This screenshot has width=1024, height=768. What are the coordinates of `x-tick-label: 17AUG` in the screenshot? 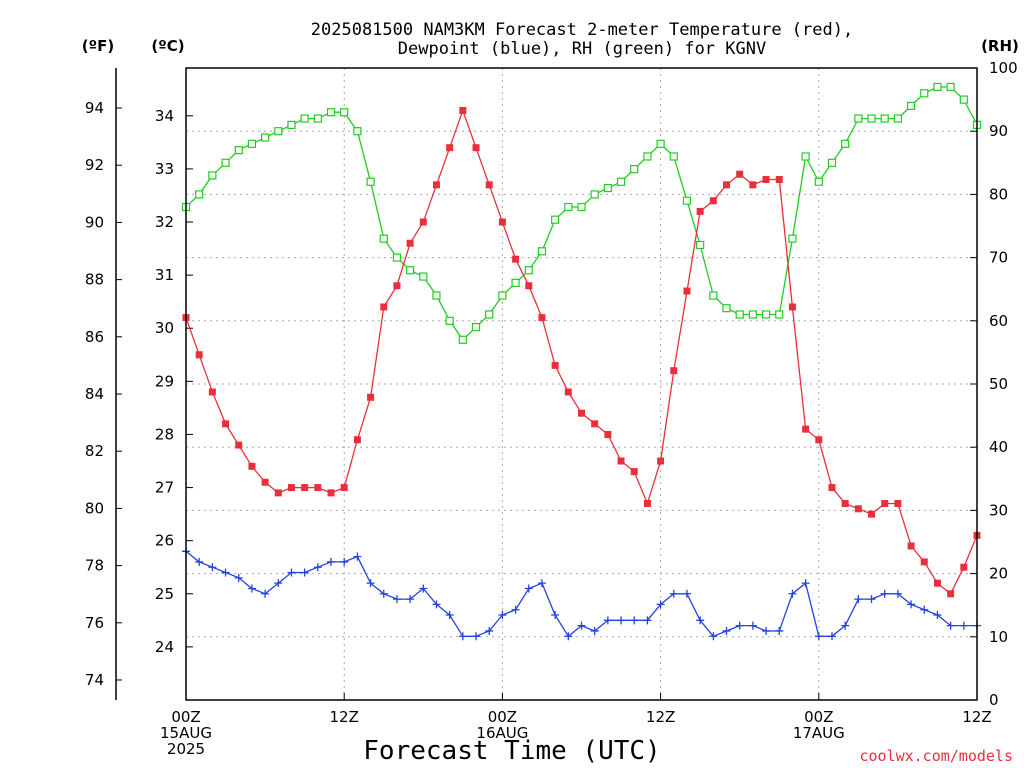 It's located at (819, 733).